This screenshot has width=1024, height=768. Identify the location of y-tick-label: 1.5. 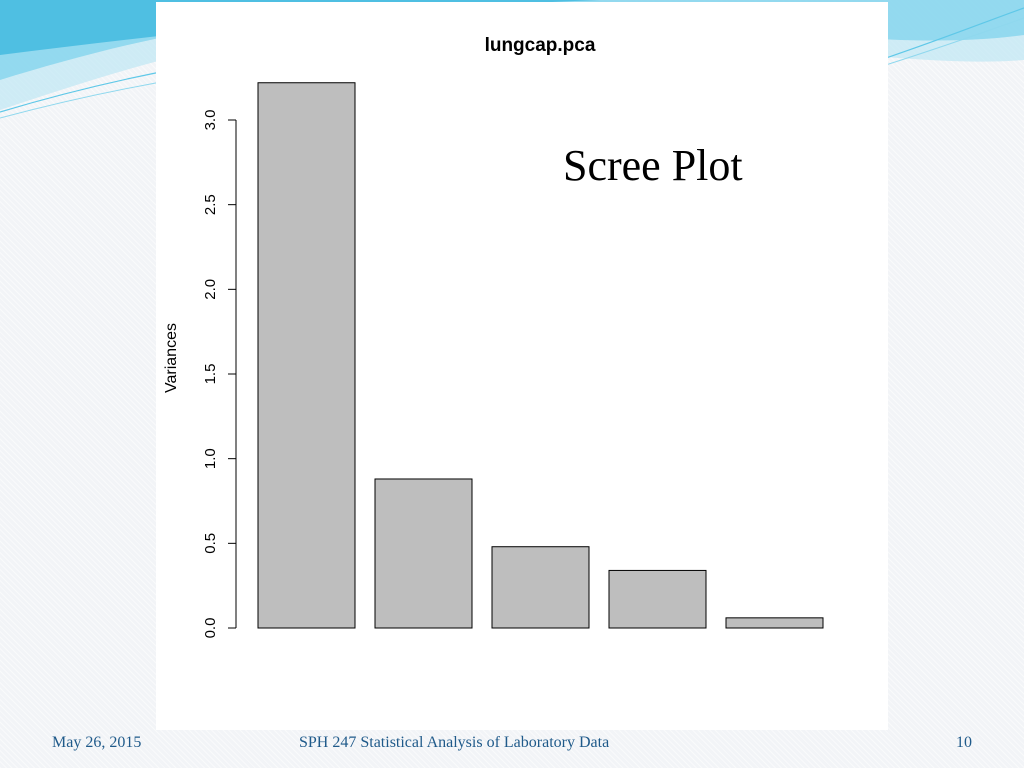
(210, 374).